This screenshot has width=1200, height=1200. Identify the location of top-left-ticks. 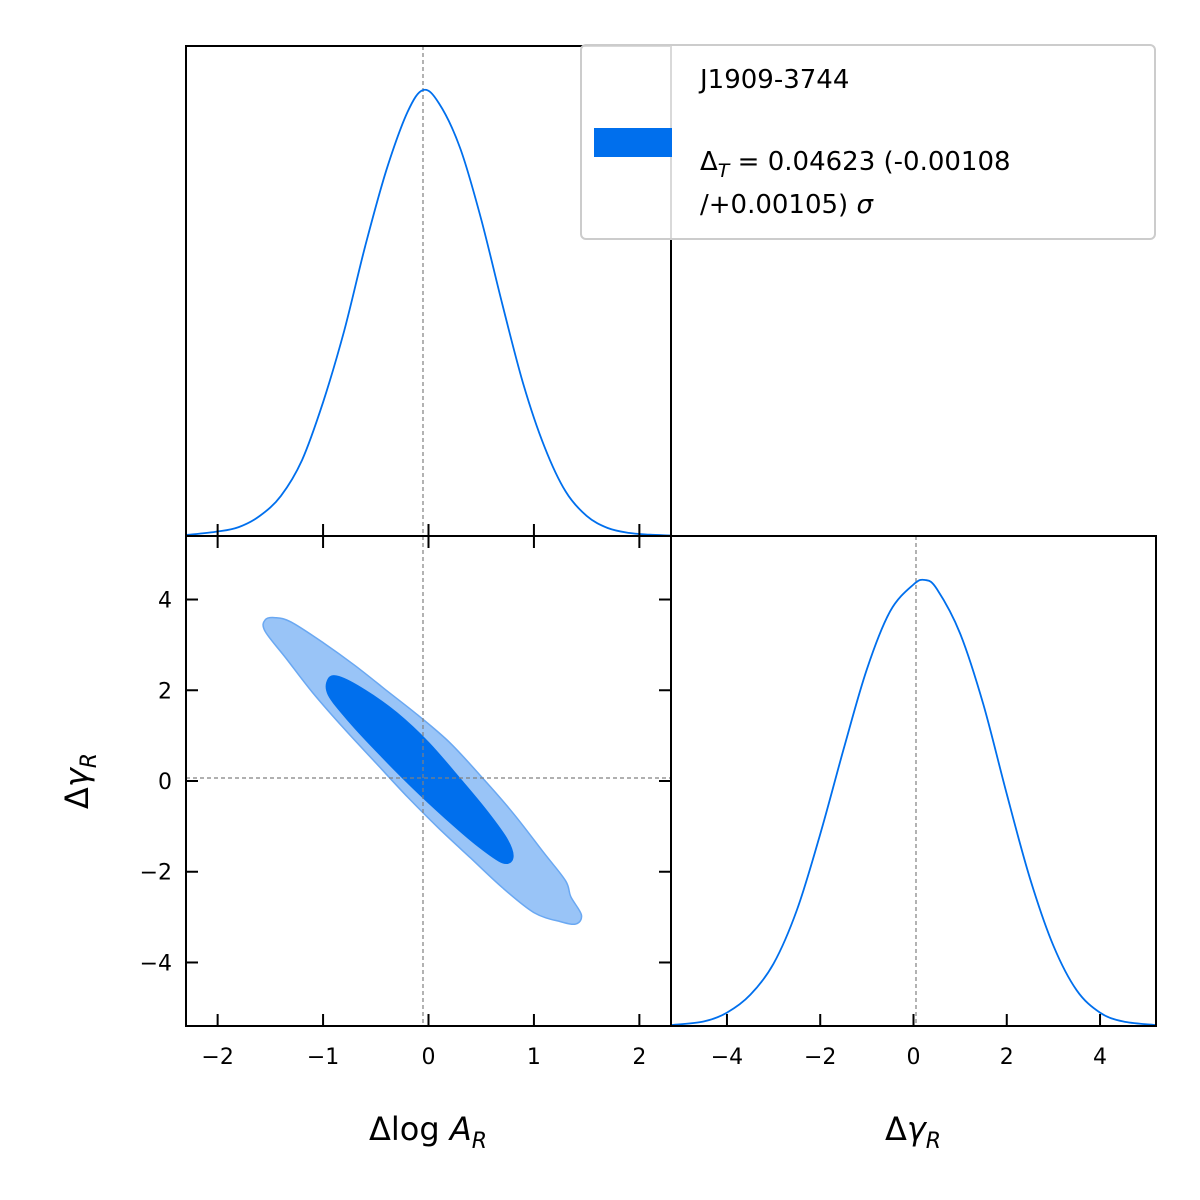
(428, 530).